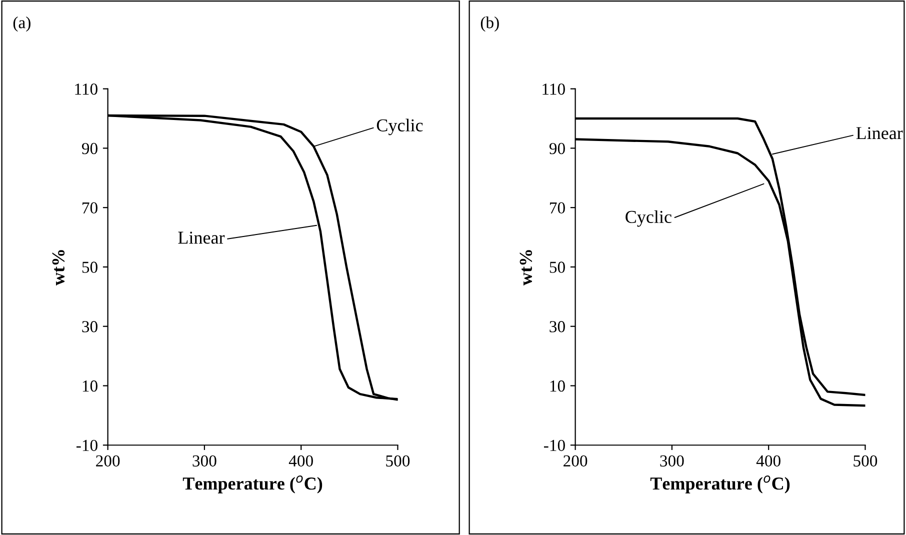 Image resolution: width=906 pixels, height=535 pixels. Describe the element at coordinates (21, 24) in the screenshot. I see `chart-title: (a)` at that location.